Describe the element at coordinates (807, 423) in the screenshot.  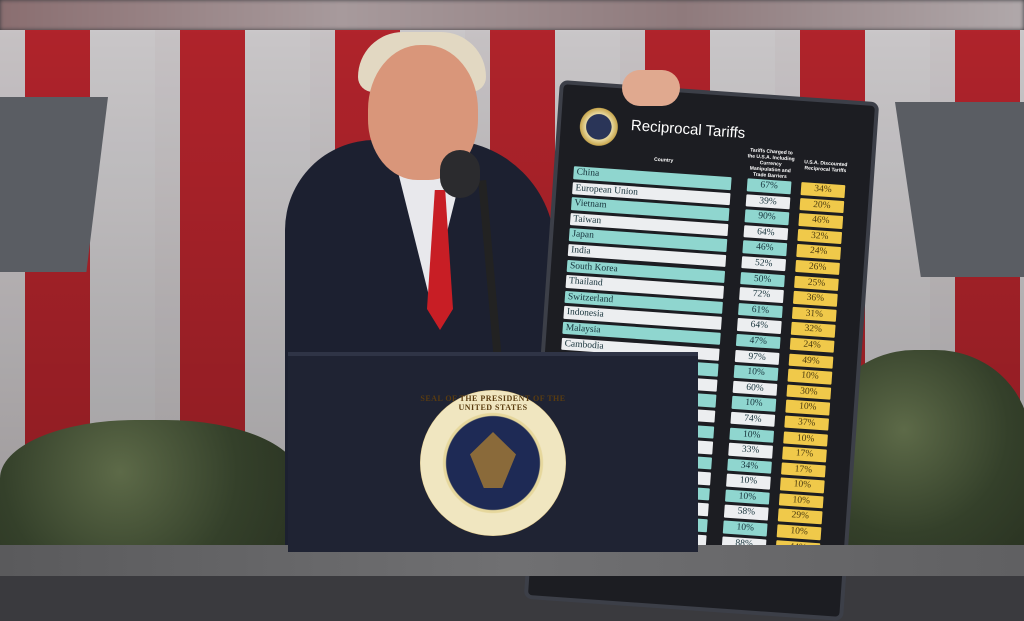
I see `discounted-cell: 37%` at that location.